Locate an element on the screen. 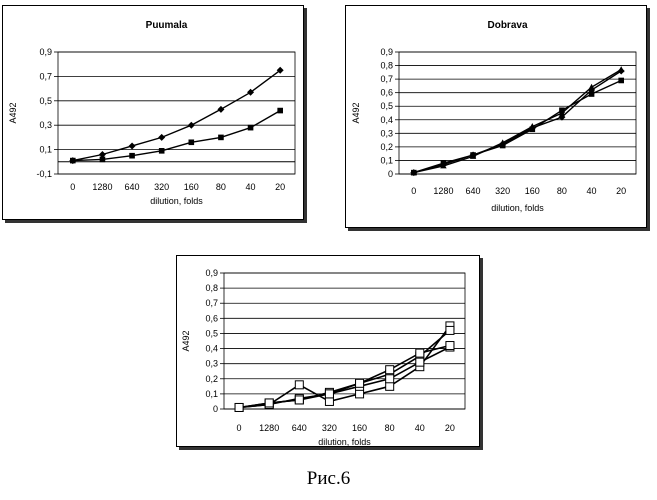 The image size is (657, 500). chart-title: Dobrava is located at coordinates (507, 25).